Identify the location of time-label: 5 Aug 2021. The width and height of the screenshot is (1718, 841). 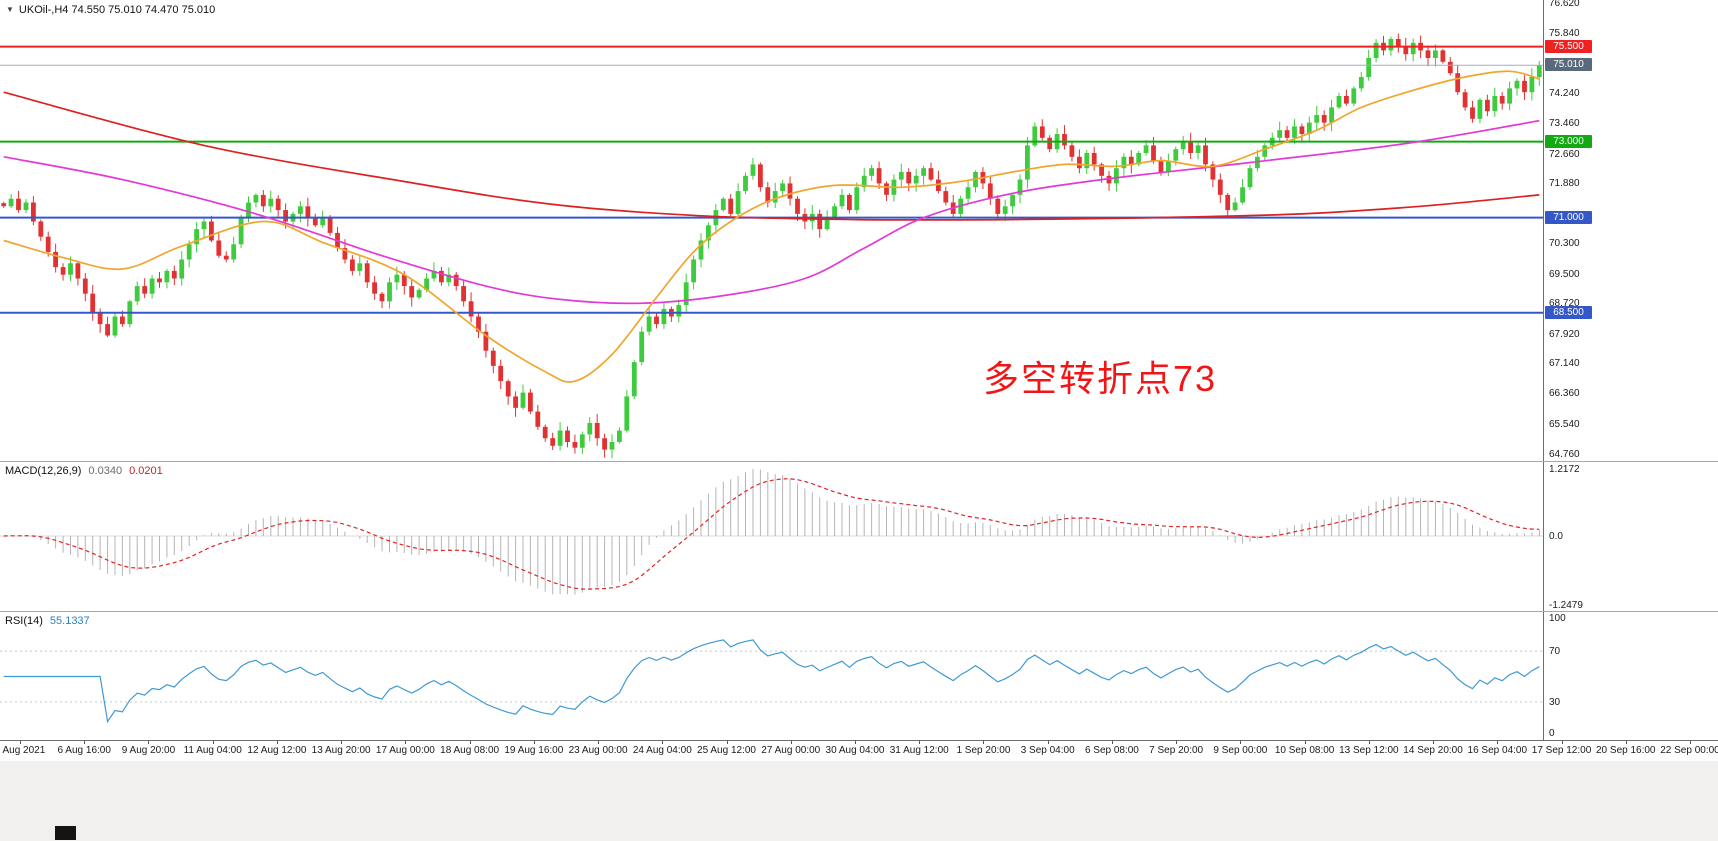
(23, 750).